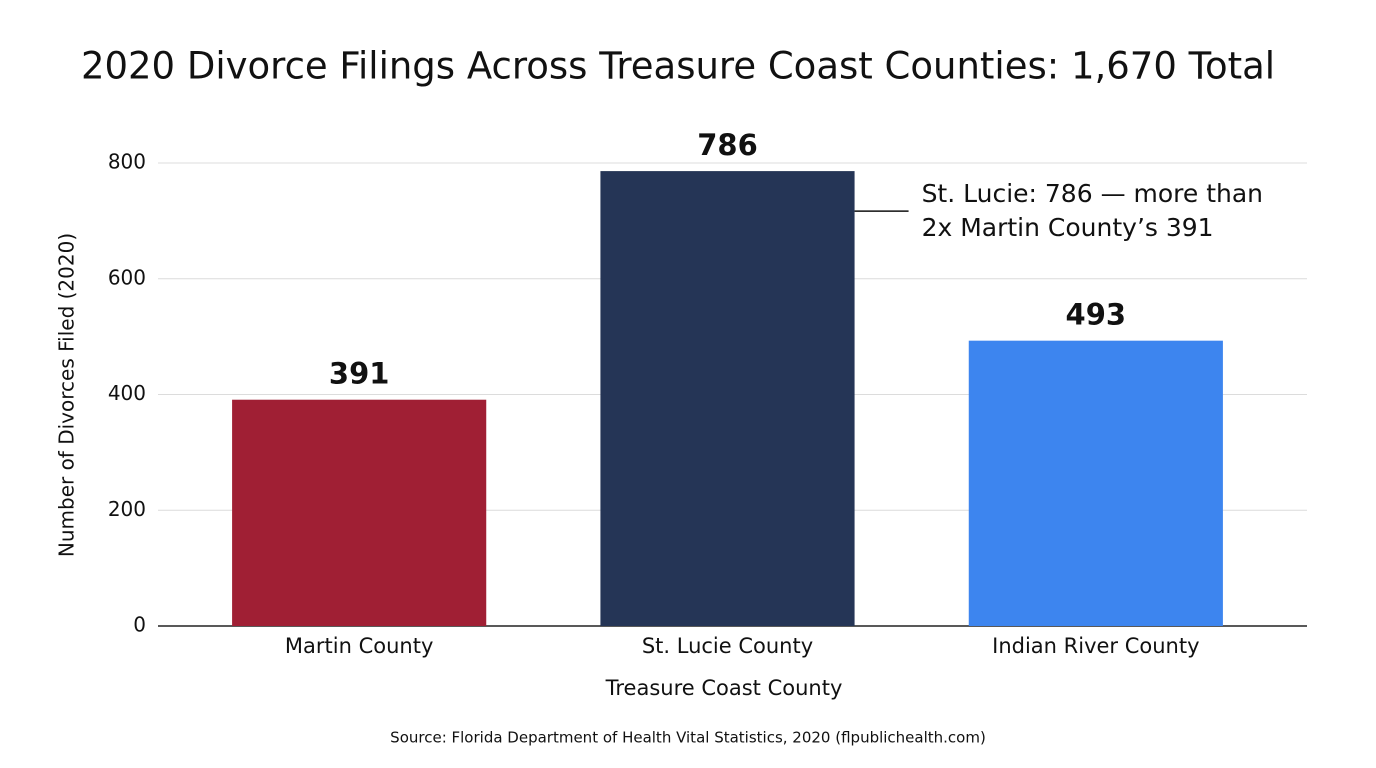 The image size is (1376, 768). I want to click on x-tick-label: St. Lucie County, so click(727, 646).